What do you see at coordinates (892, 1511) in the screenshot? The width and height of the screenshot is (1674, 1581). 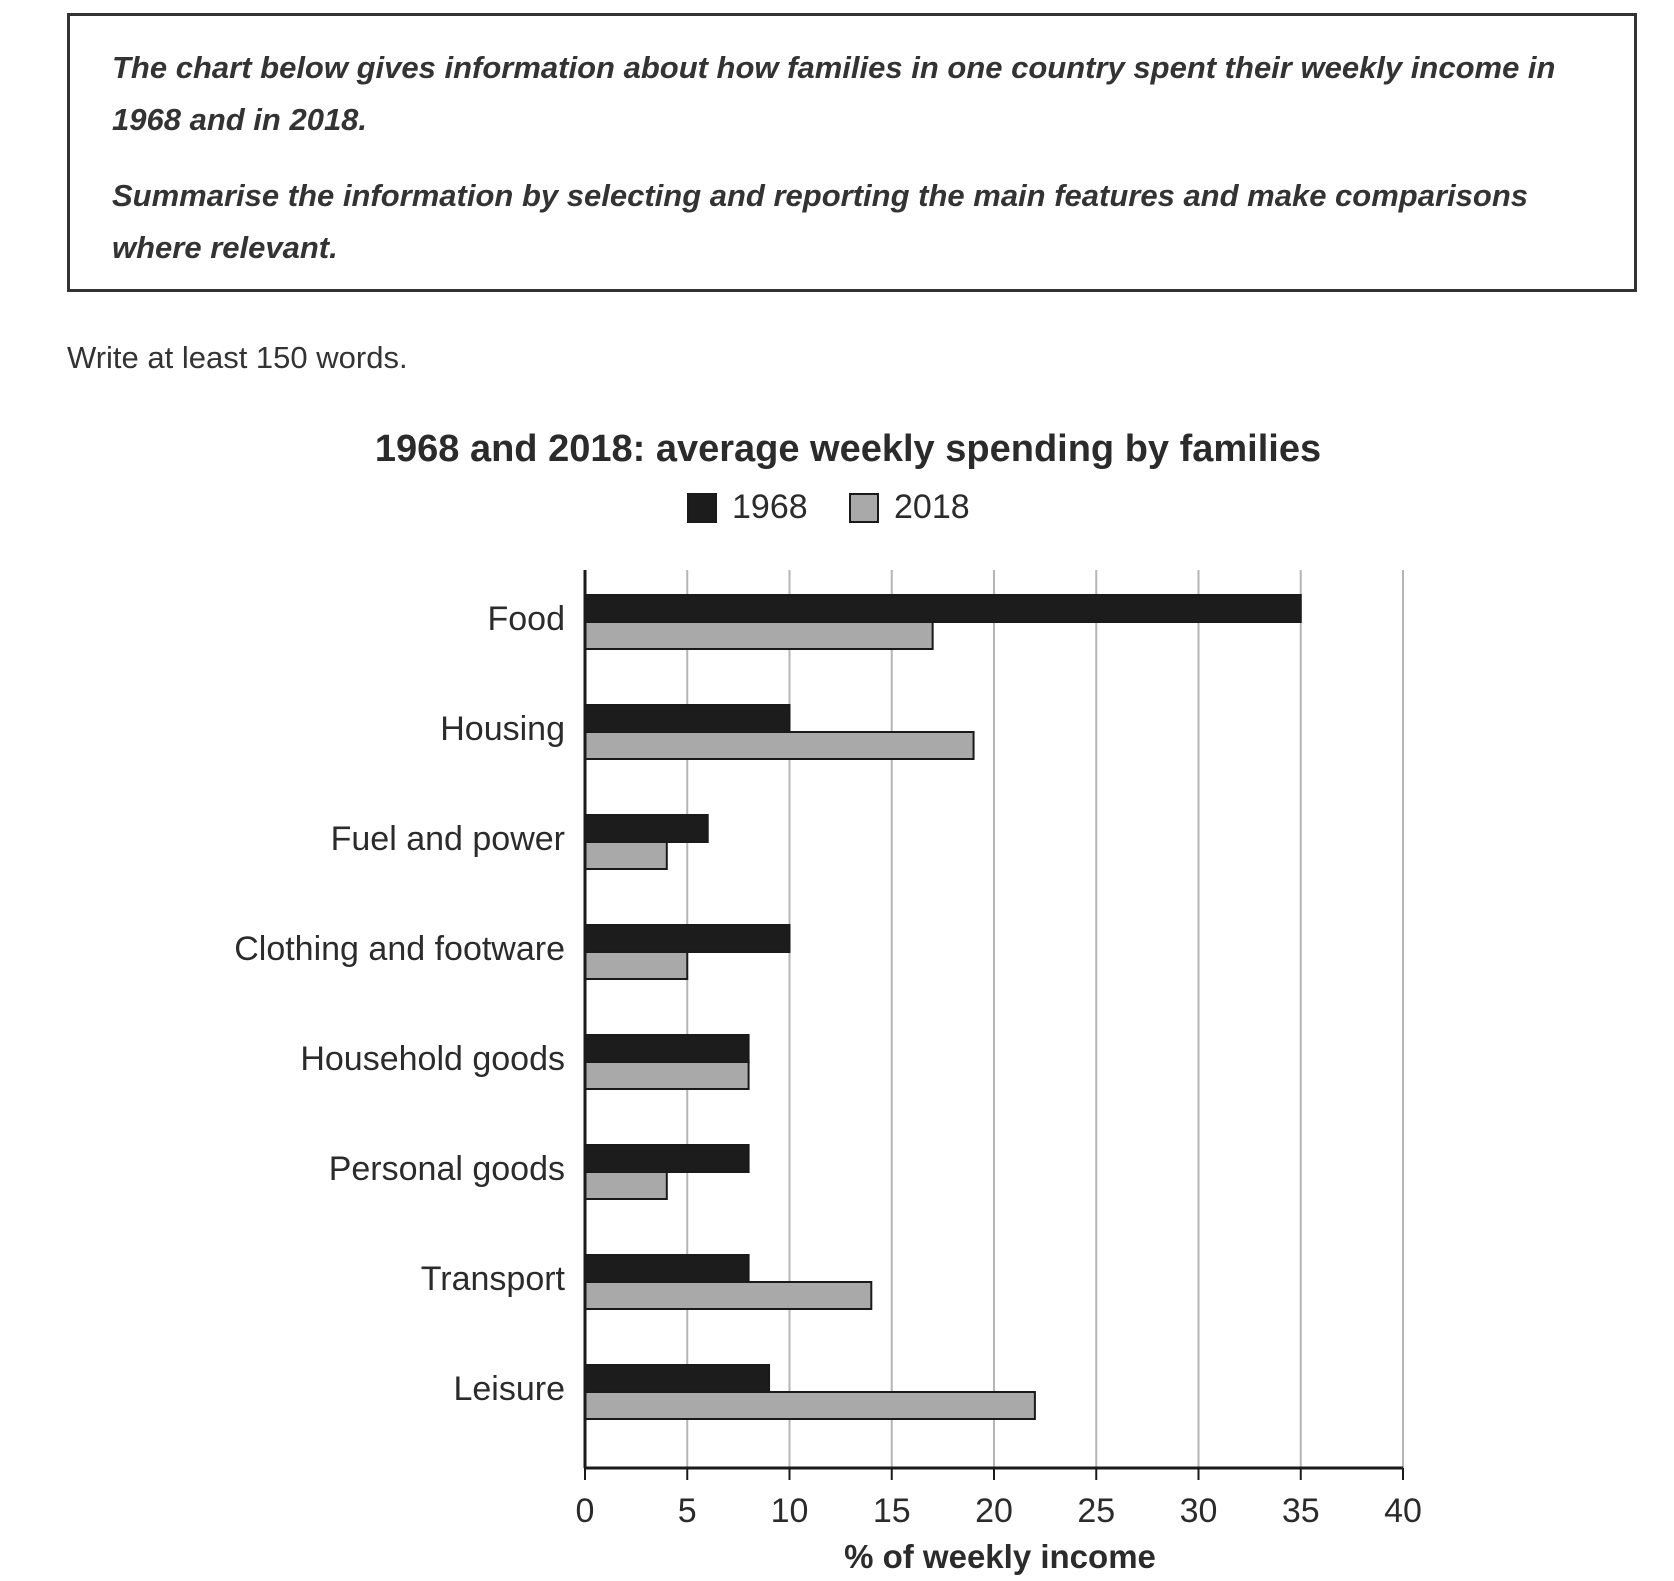 I see `x-tick-label: 15` at bounding box center [892, 1511].